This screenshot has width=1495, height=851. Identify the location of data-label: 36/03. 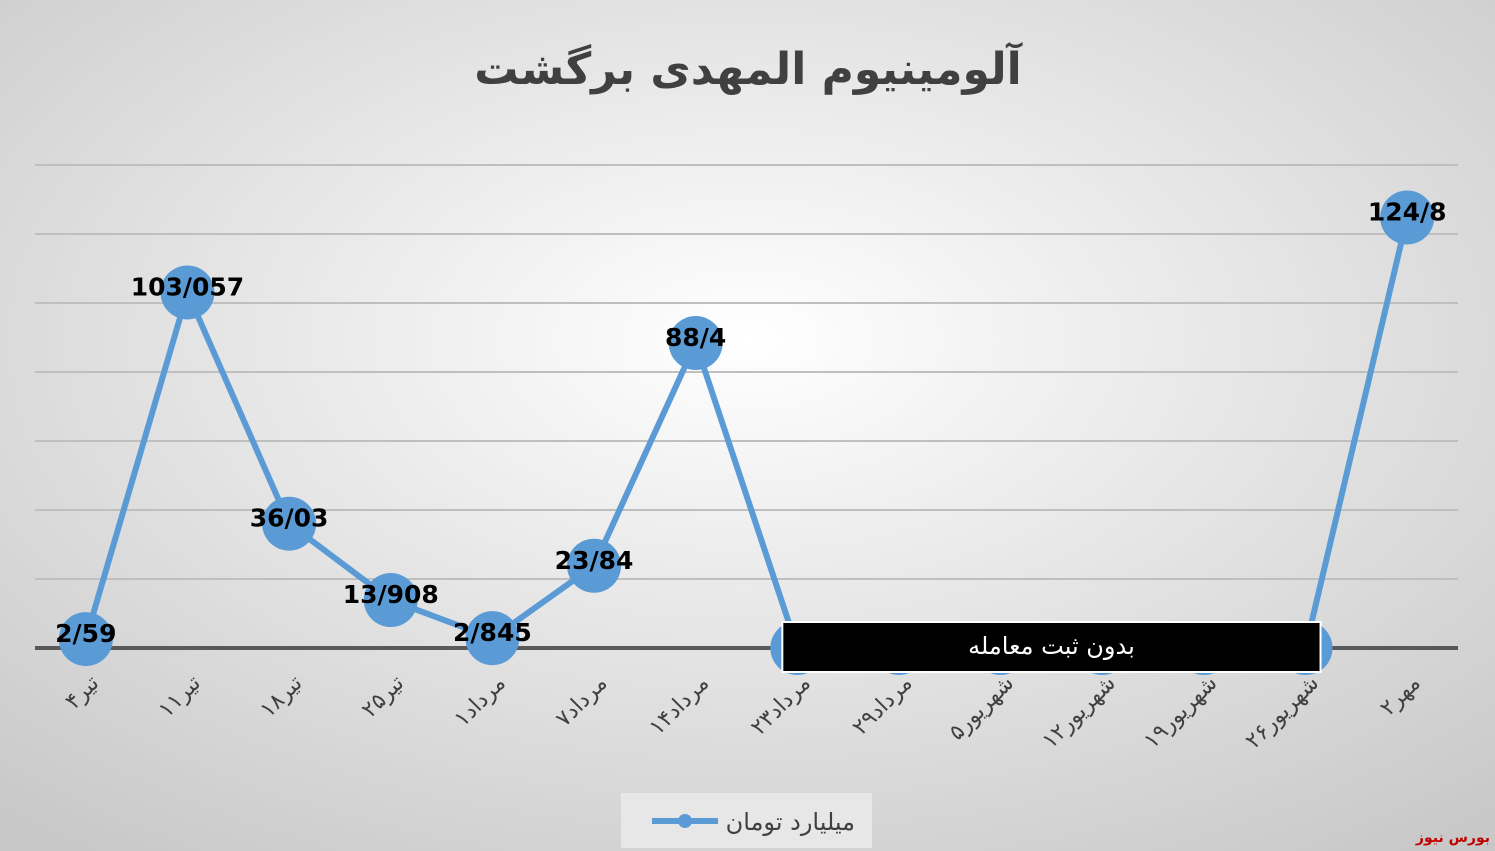
(289, 518).